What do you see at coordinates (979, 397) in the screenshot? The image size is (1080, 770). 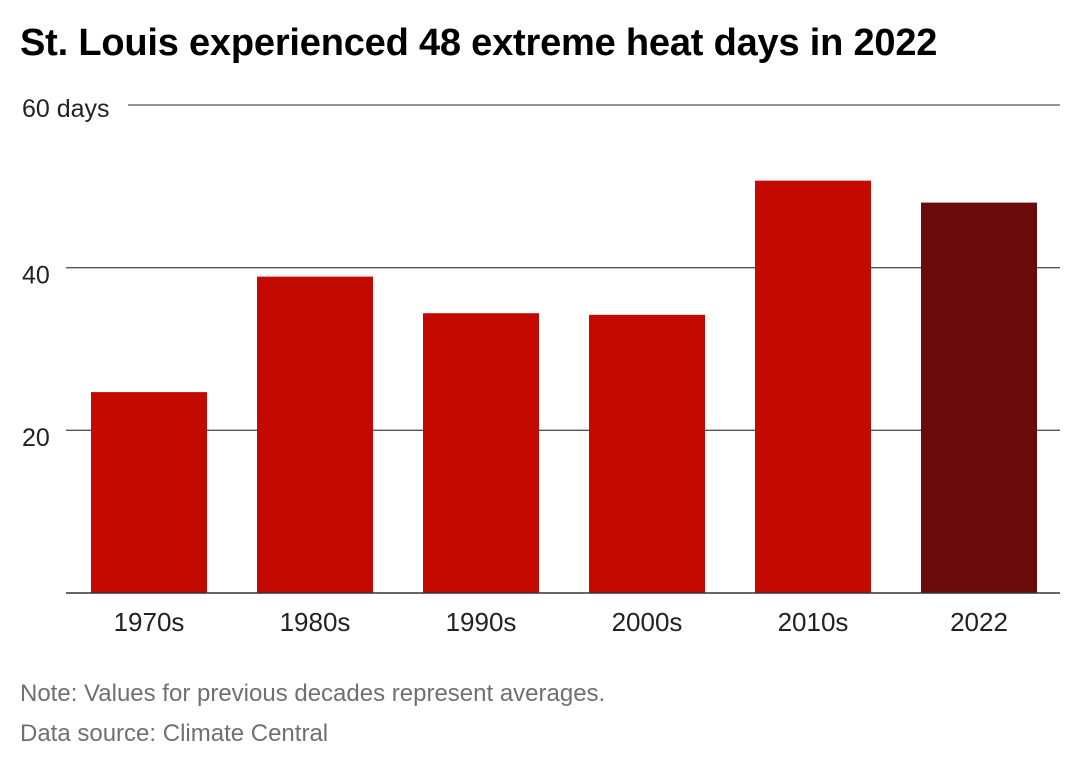 I see `bar-2022` at bounding box center [979, 397].